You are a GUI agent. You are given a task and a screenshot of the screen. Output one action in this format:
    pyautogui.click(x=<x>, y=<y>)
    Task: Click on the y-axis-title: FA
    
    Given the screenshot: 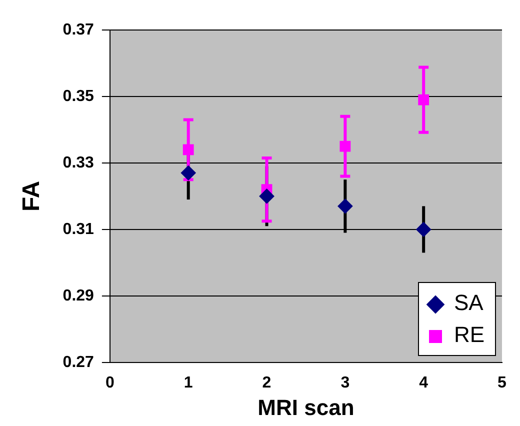 What is the action you would take?
    pyautogui.click(x=32, y=196)
    